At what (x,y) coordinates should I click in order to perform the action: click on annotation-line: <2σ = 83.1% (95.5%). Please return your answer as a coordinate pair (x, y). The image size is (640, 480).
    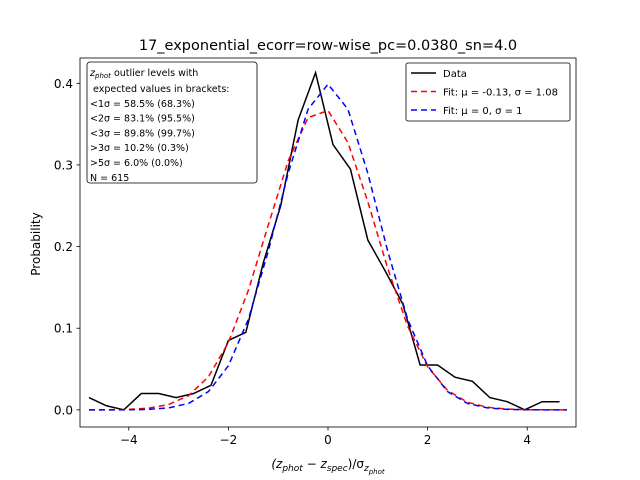
    Looking at the image, I should click on (142, 119).